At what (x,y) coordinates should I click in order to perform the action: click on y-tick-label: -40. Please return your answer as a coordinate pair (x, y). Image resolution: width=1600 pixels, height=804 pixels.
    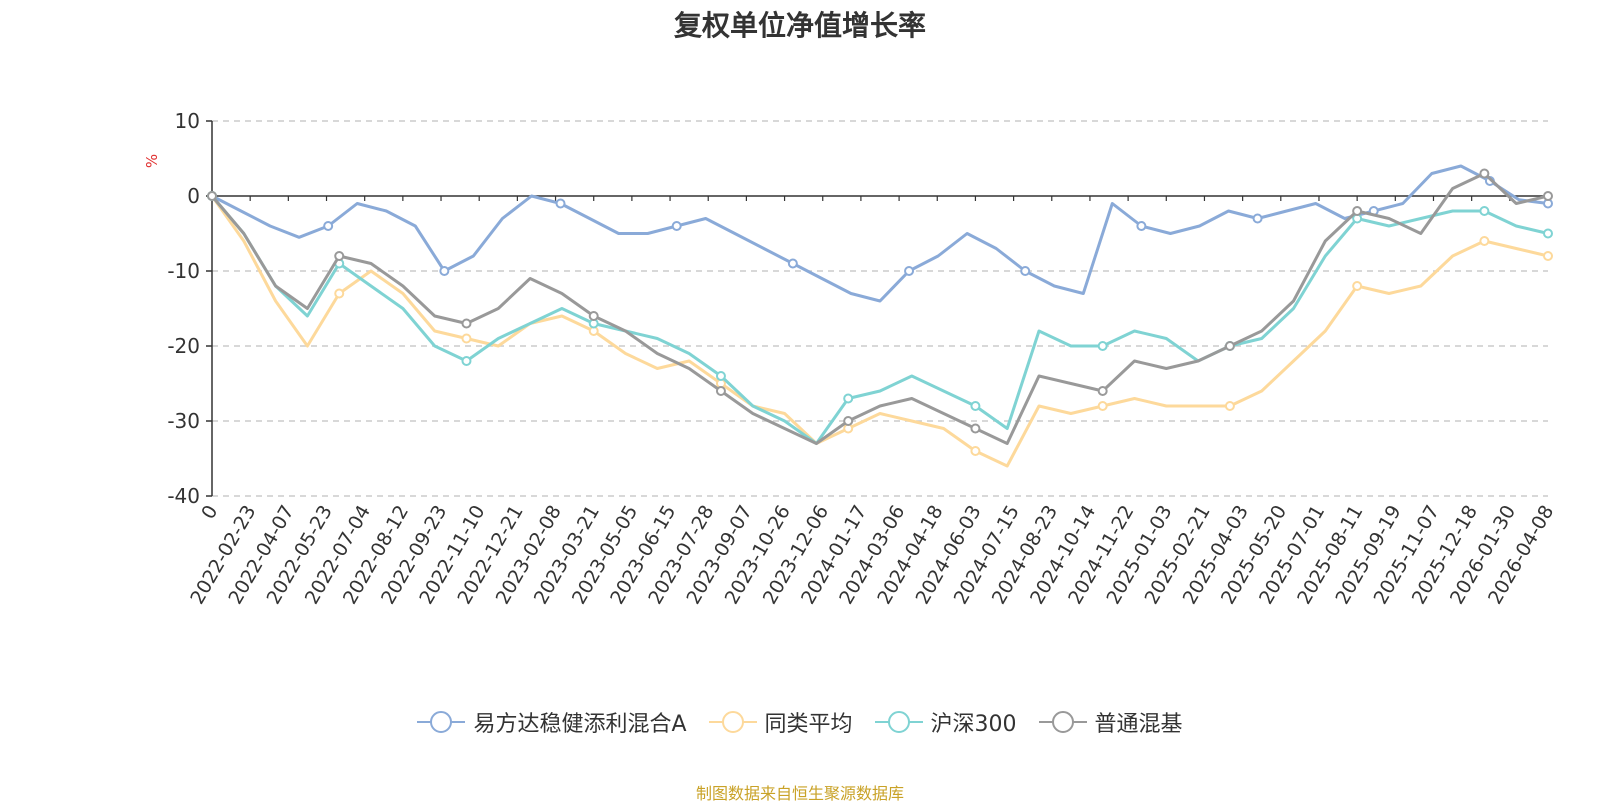
    Looking at the image, I should click on (183, 496).